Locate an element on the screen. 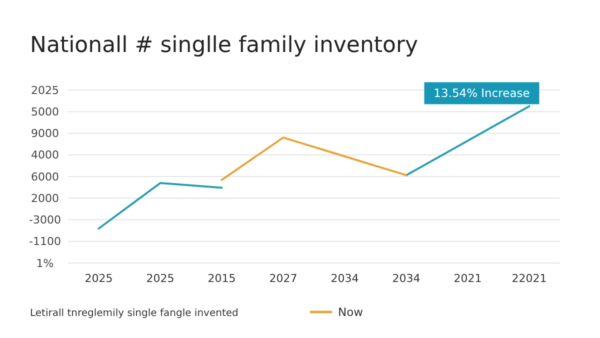 The image size is (600, 338). category-label: -3000 is located at coordinates (45, 220).